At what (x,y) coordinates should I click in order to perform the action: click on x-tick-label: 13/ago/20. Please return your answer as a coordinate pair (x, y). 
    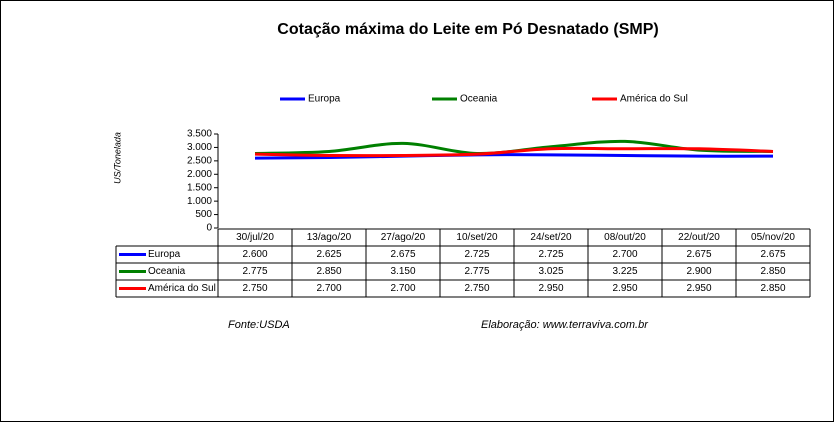
    Looking at the image, I should click on (329, 237).